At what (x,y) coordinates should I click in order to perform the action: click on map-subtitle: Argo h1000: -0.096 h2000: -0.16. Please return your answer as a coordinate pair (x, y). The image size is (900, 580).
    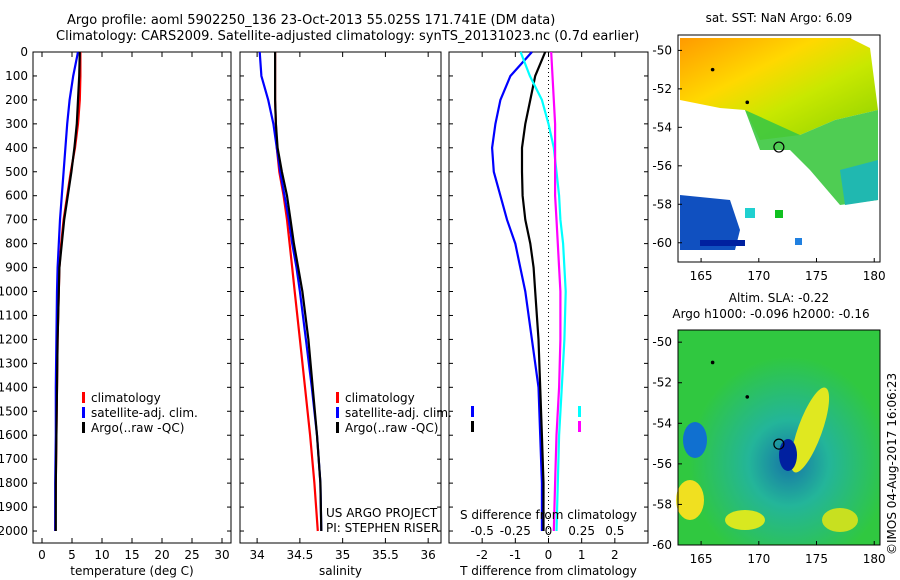
    Looking at the image, I should click on (770, 314).